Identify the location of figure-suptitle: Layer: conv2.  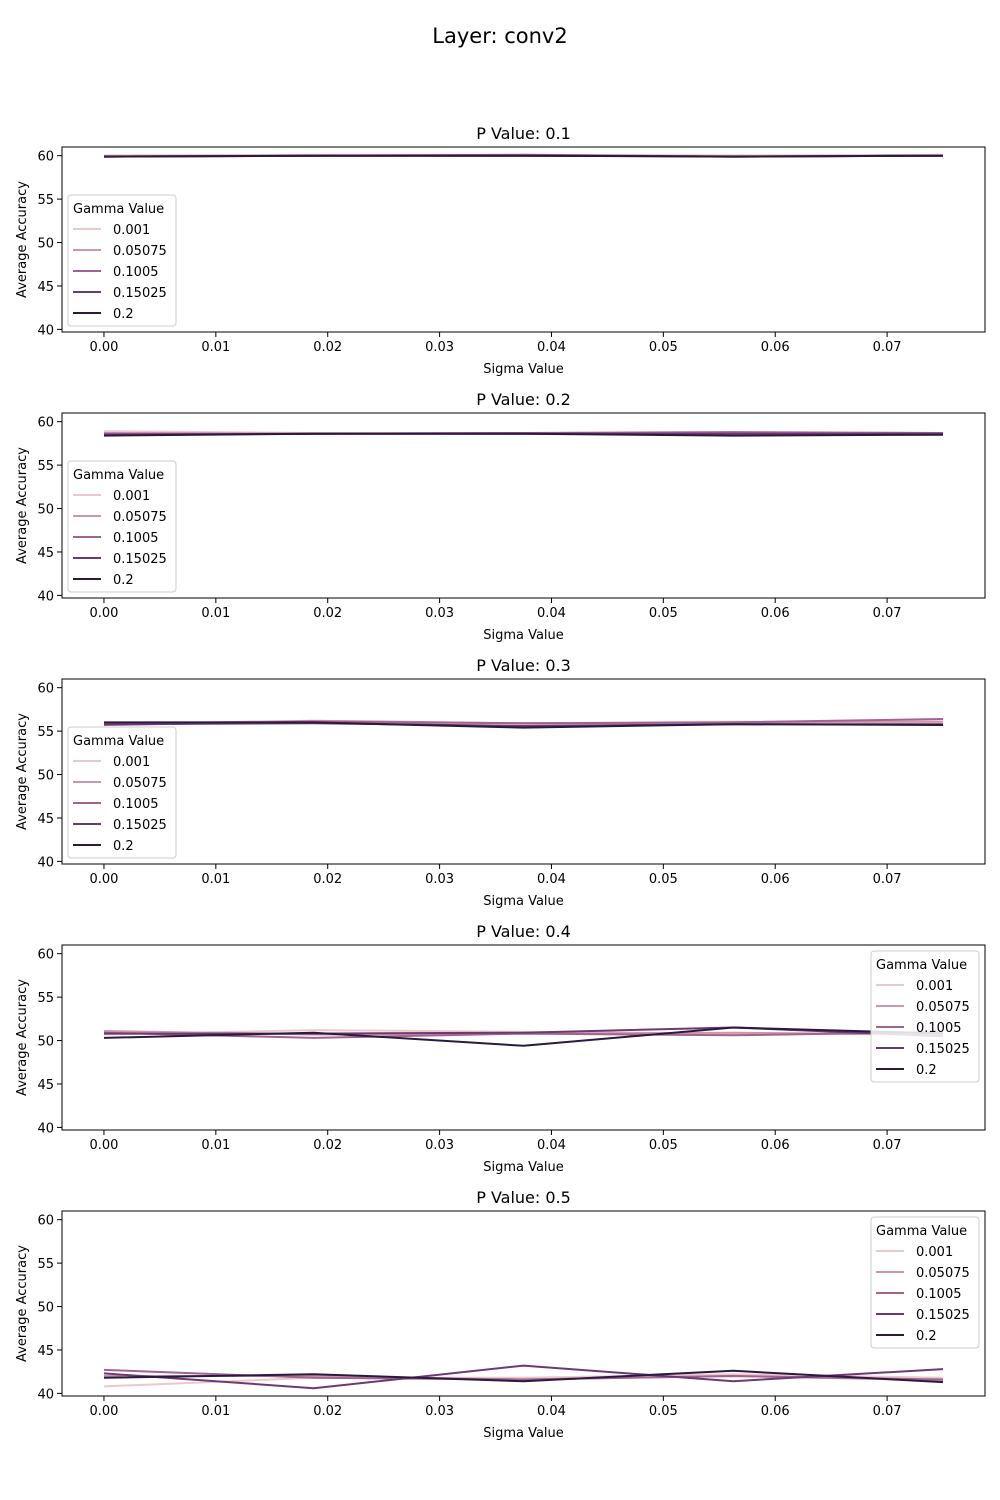
(500, 36).